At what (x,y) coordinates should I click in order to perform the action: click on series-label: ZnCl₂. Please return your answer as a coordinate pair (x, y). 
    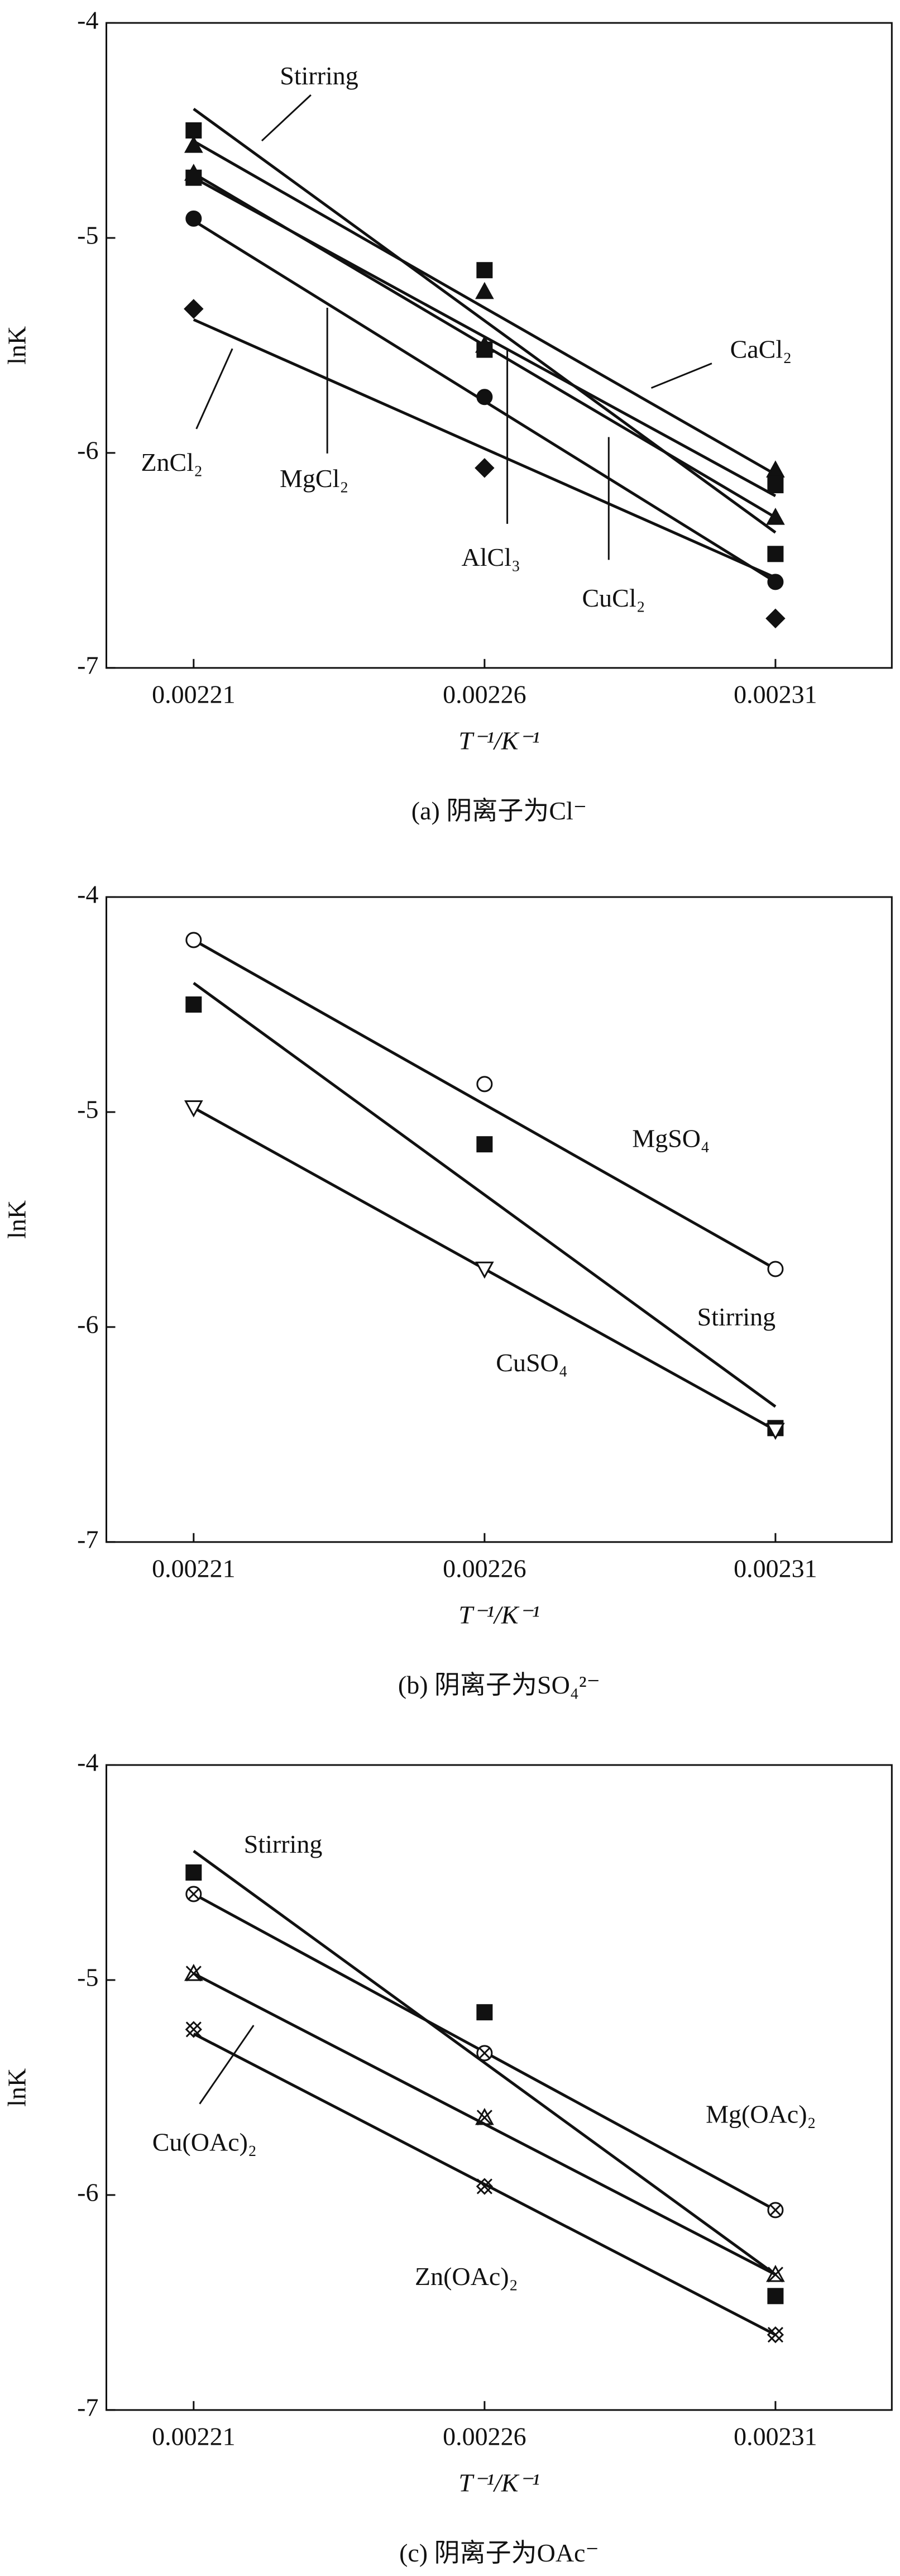
    Looking at the image, I should click on (172, 462).